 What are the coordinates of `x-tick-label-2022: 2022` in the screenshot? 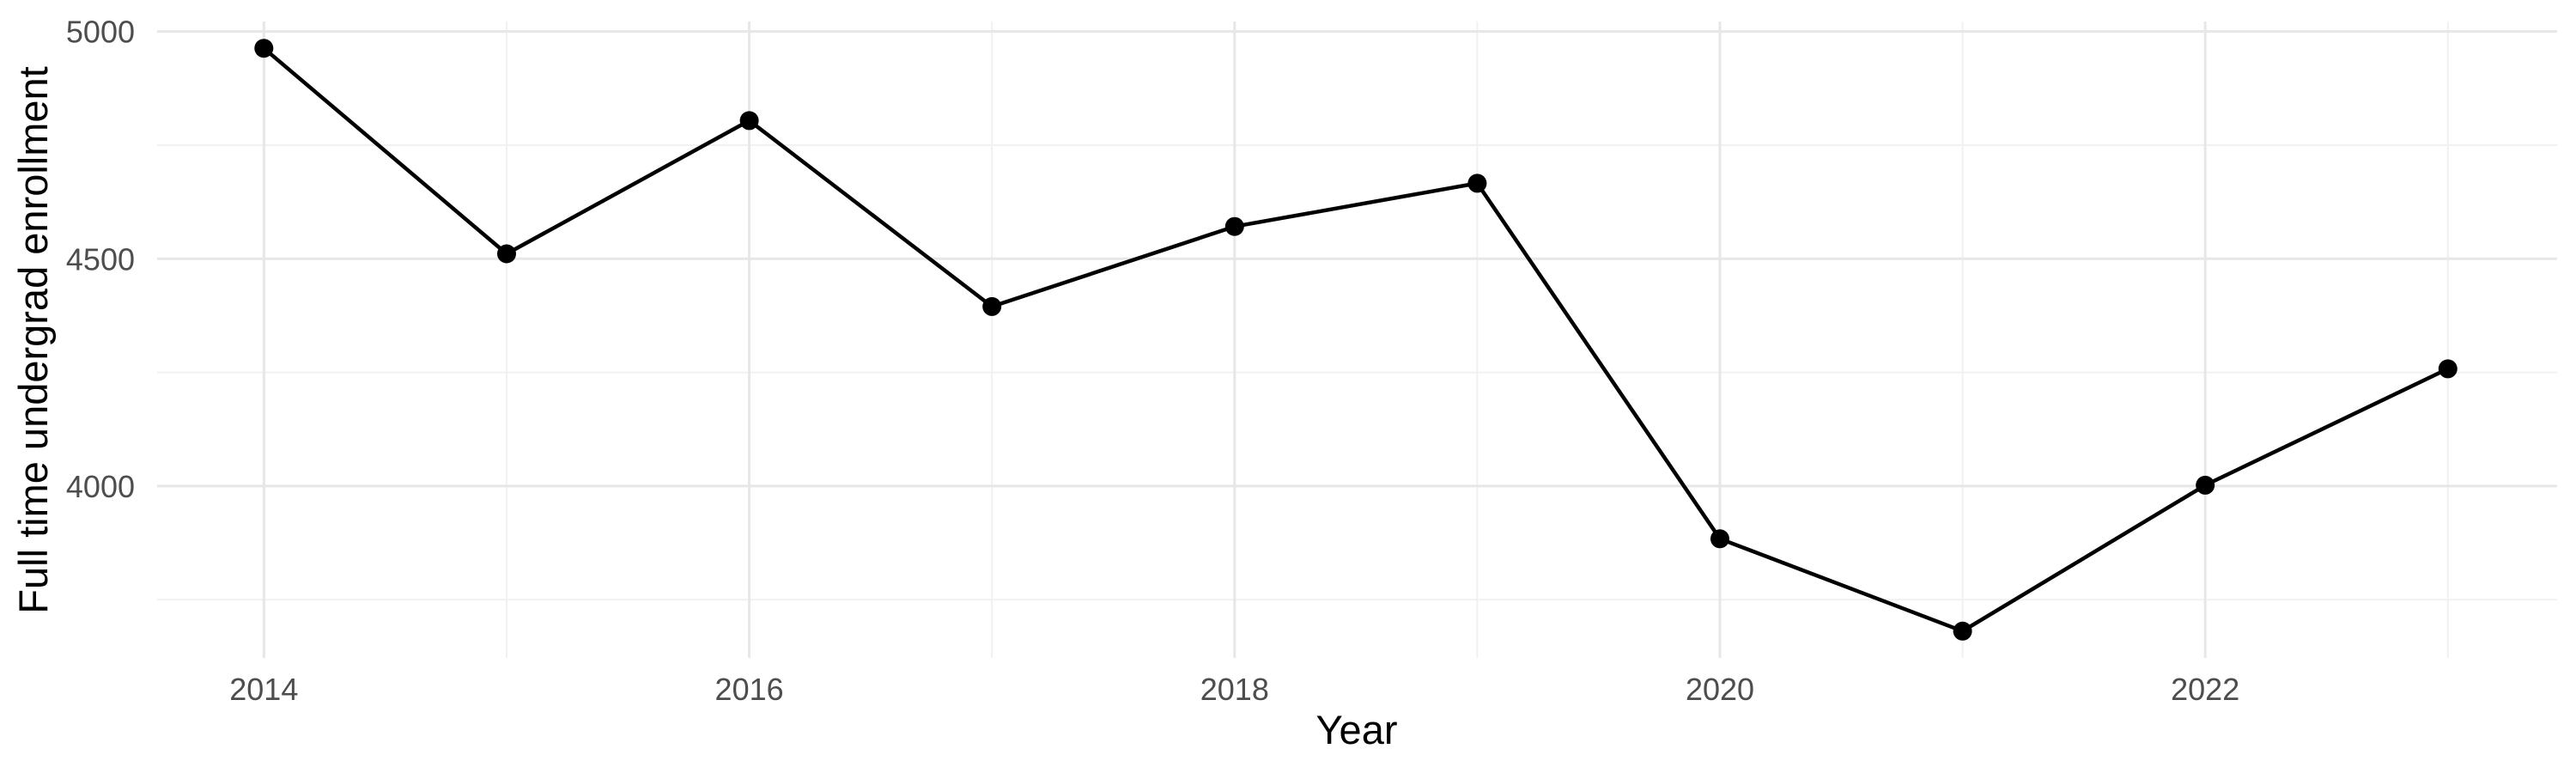 It's located at (2205, 689).